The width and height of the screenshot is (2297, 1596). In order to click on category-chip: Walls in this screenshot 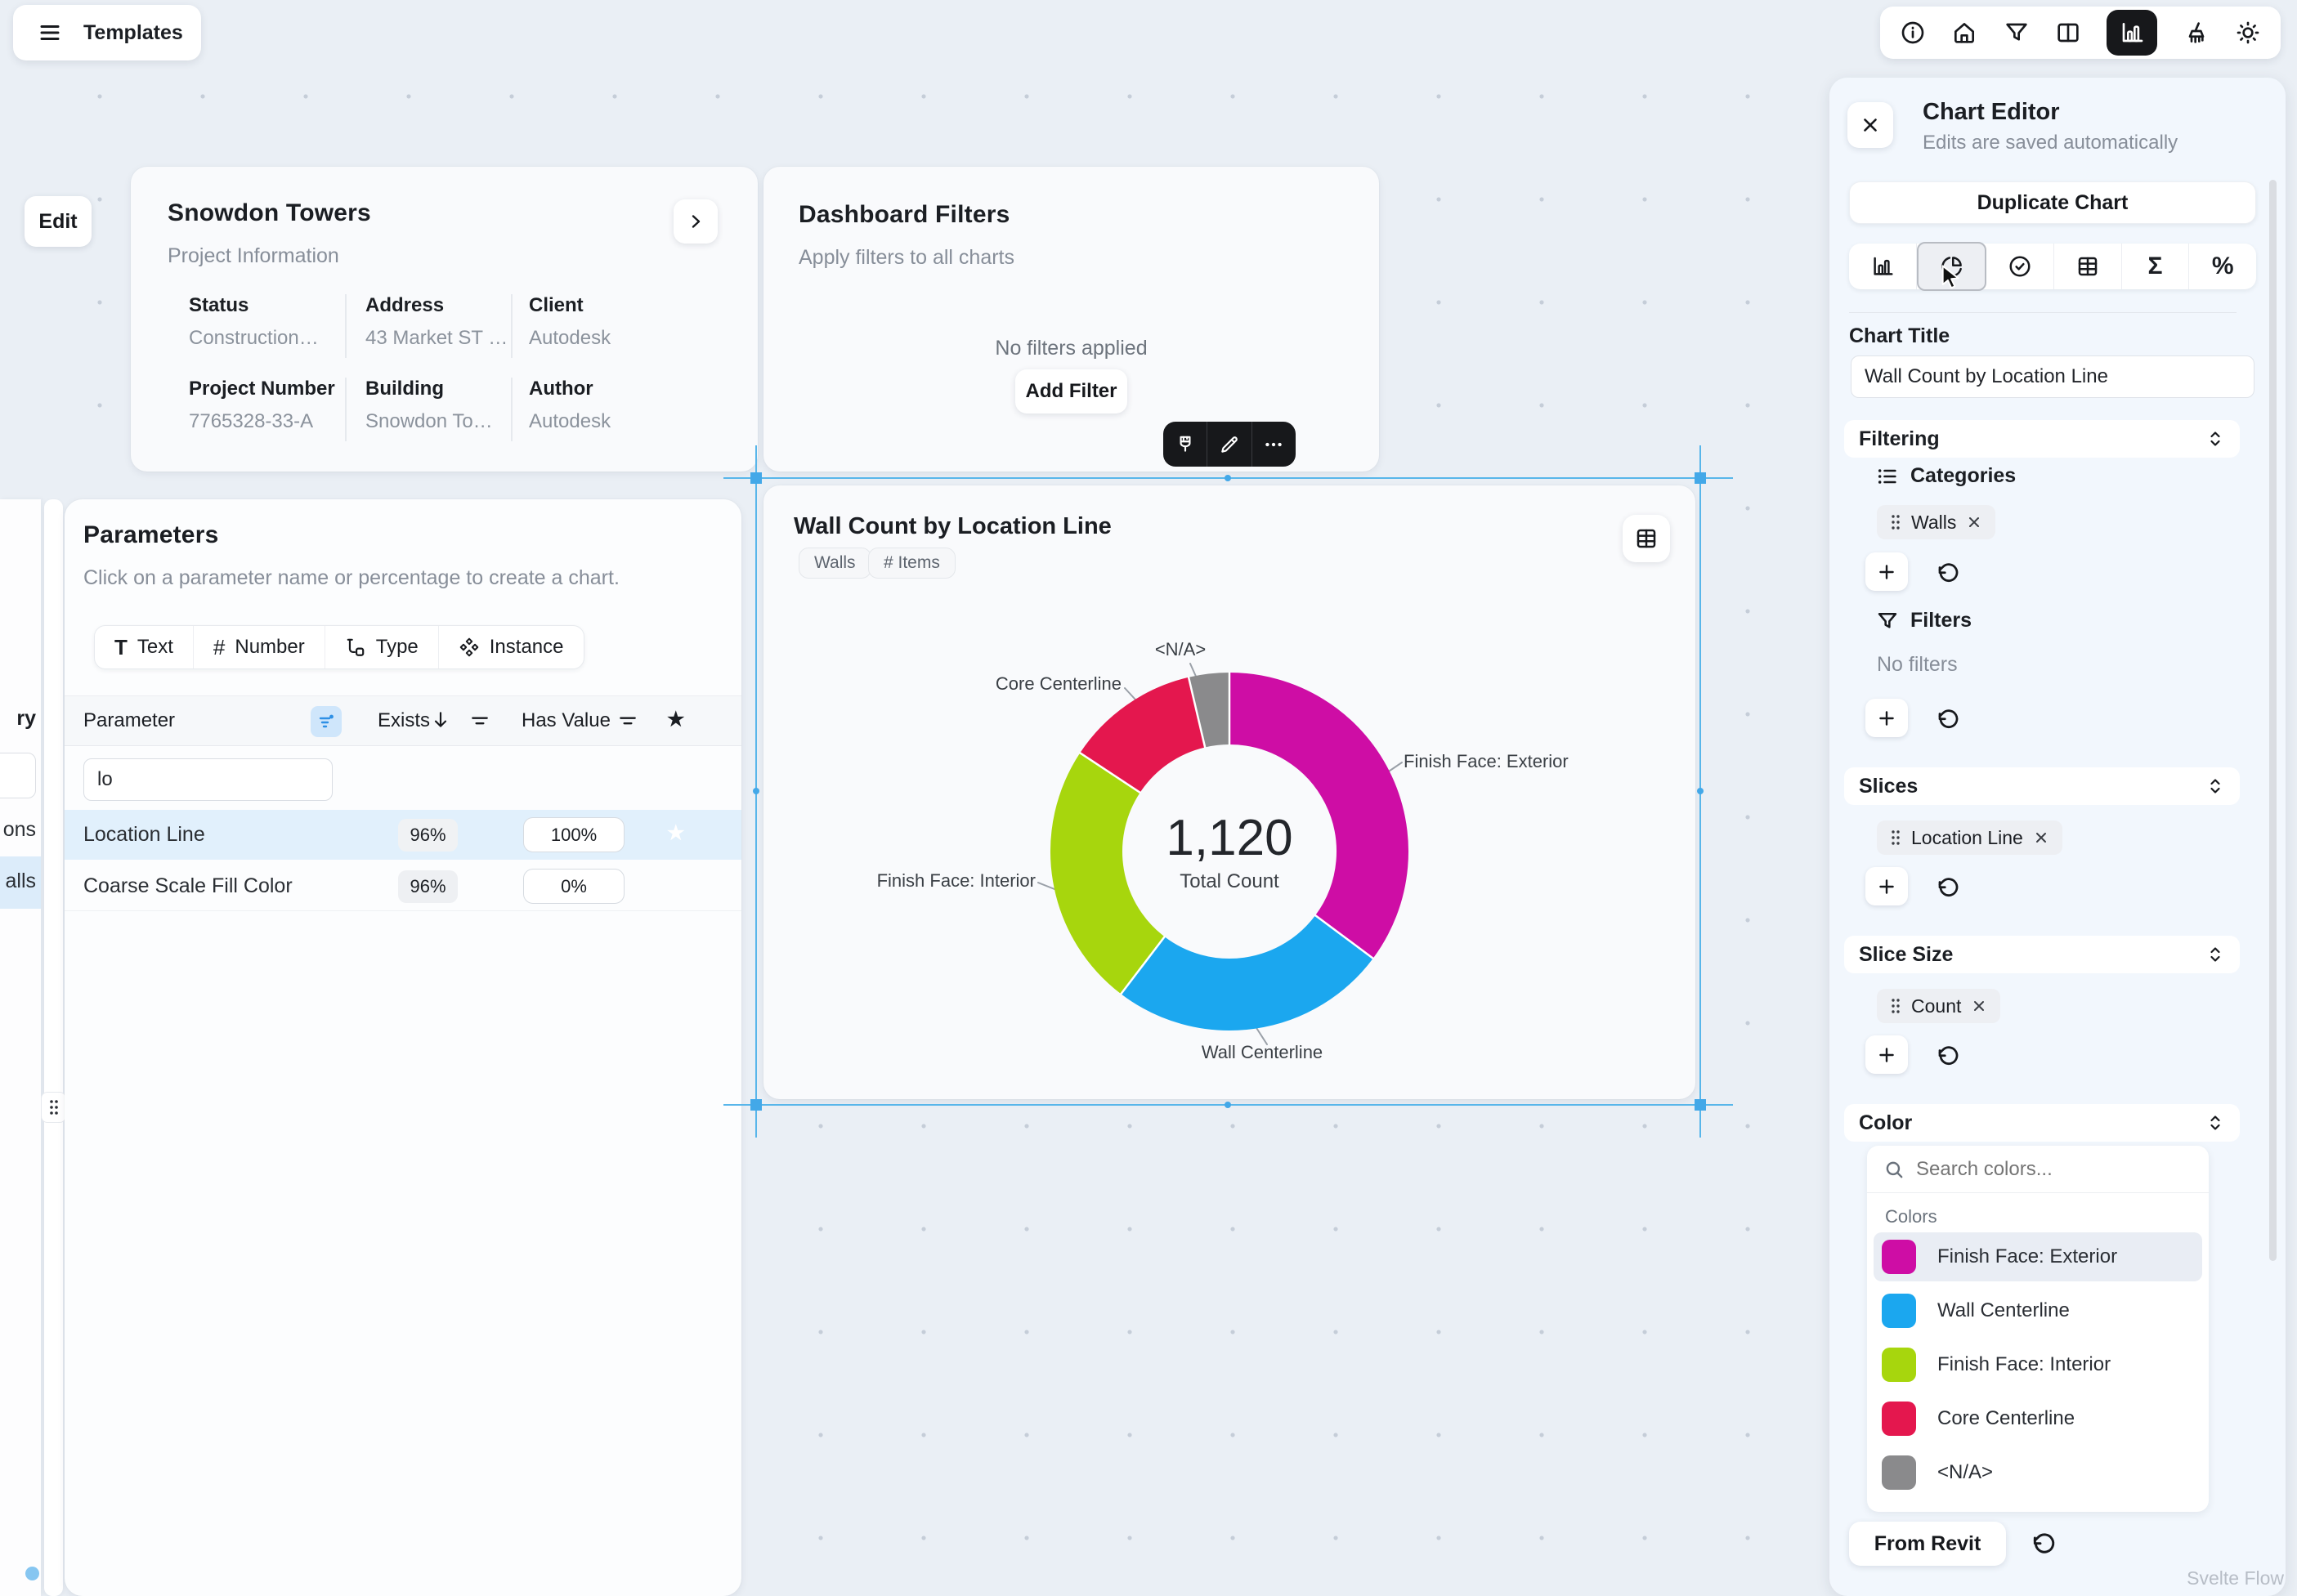, I will do `click(1936, 522)`.